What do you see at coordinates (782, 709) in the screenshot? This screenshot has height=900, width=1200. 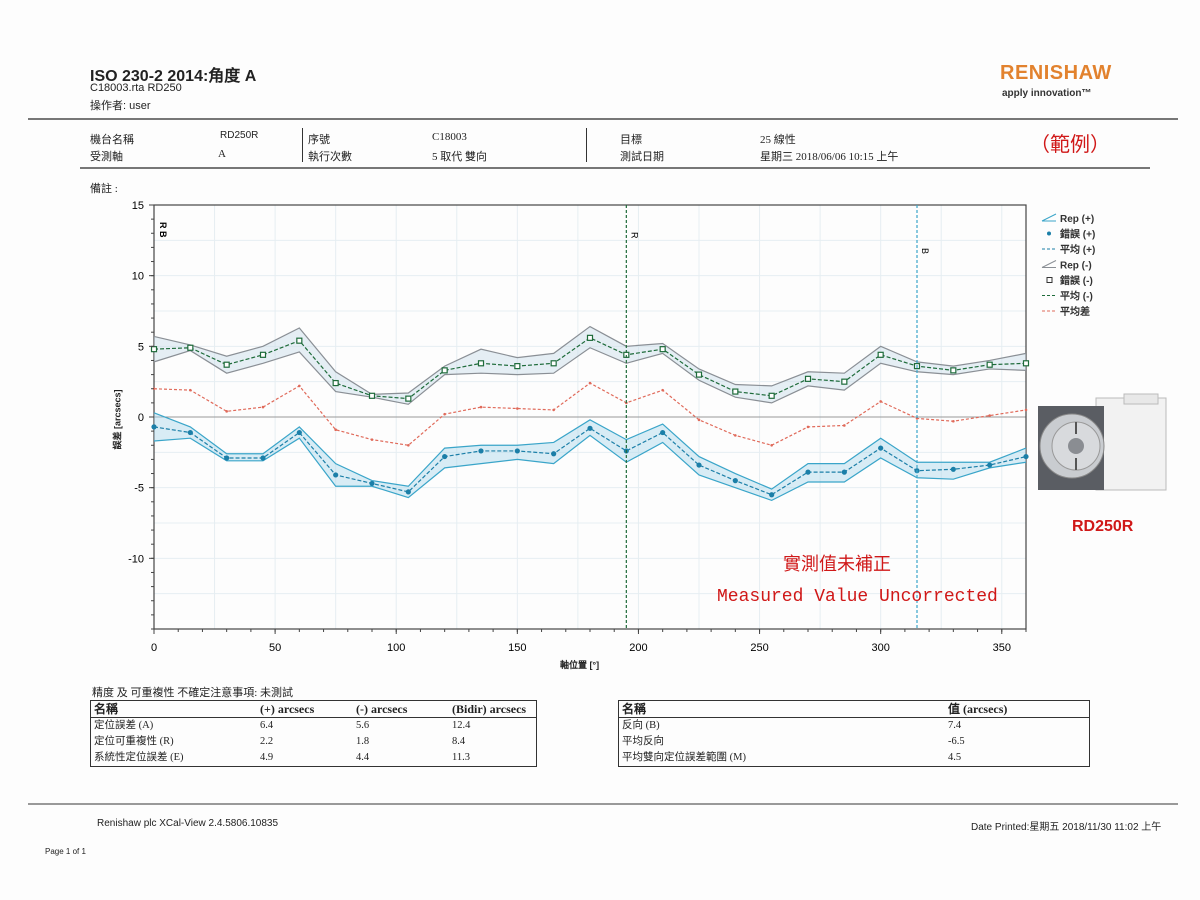 I see `col-header-name: 名稱` at bounding box center [782, 709].